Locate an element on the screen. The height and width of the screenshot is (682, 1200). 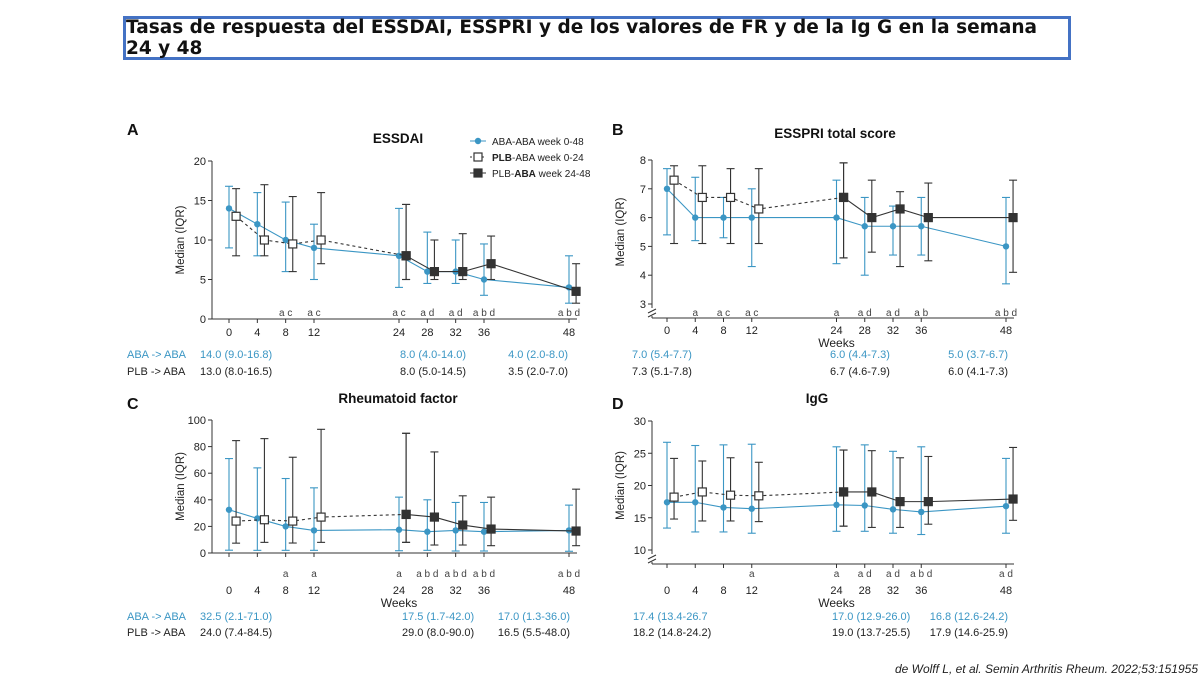
summary-aba-value: 4.0 (2.0-8.0) is located at coordinates (538, 355).